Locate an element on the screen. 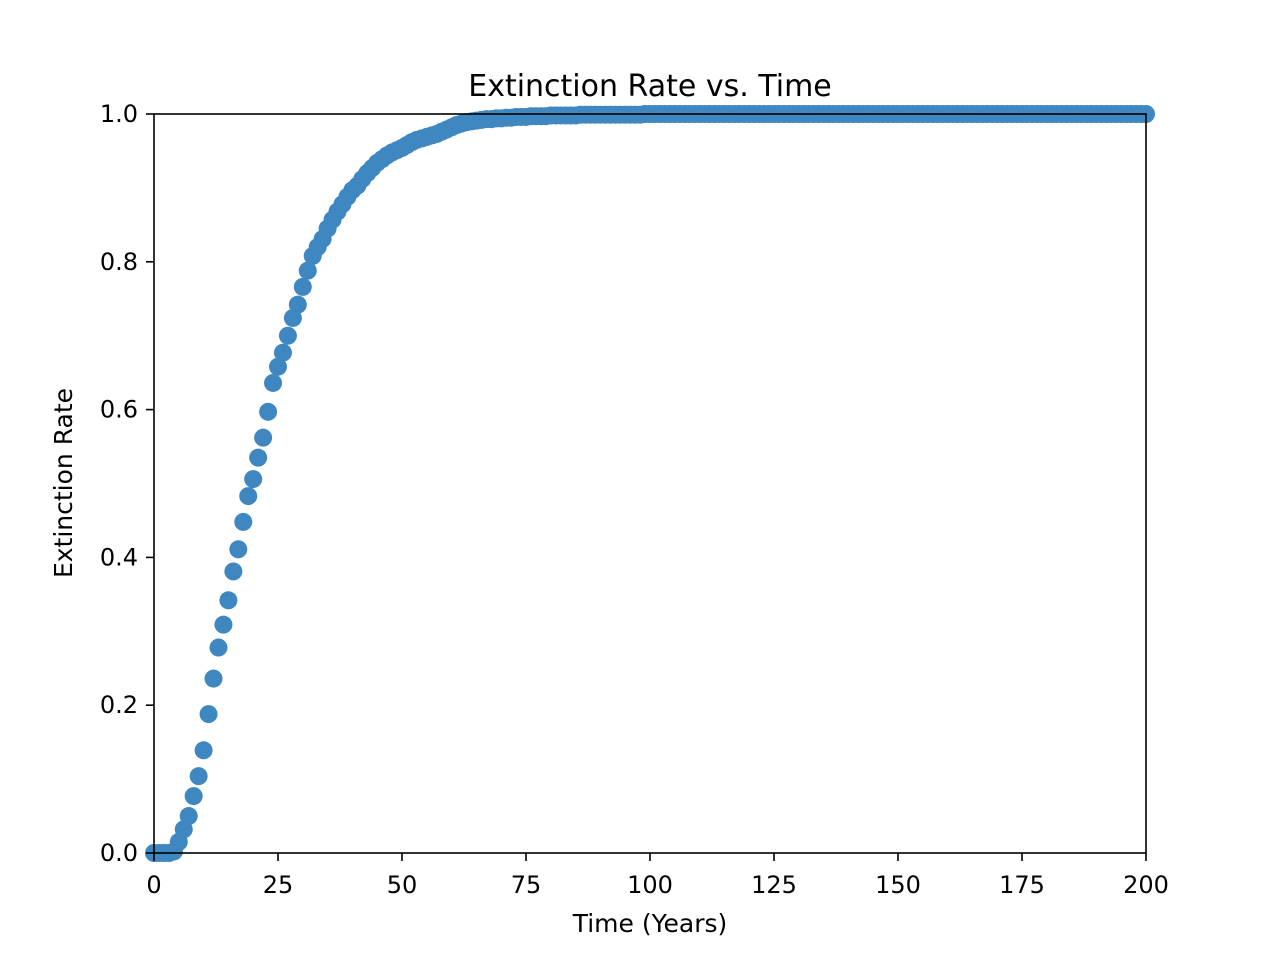 This screenshot has height=956, width=1270. y-axis-label: Extinction Rate is located at coordinates (63, 483).